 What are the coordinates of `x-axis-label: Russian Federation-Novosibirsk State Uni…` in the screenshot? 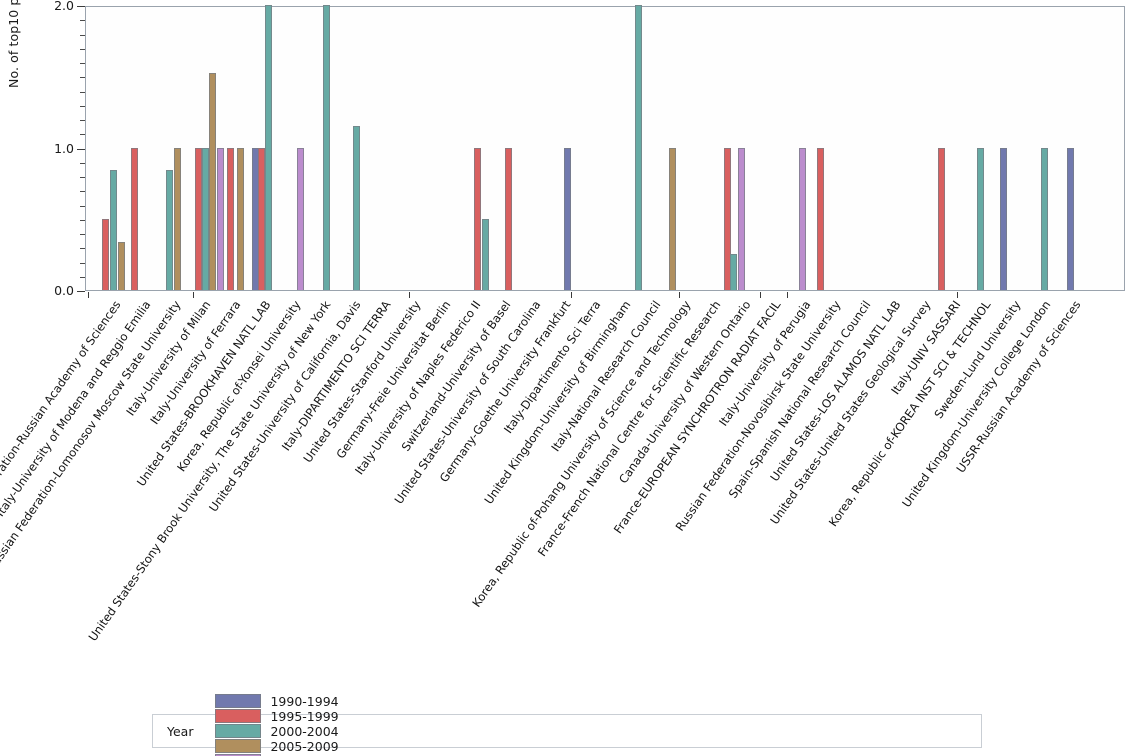 It's located at (758, 416).